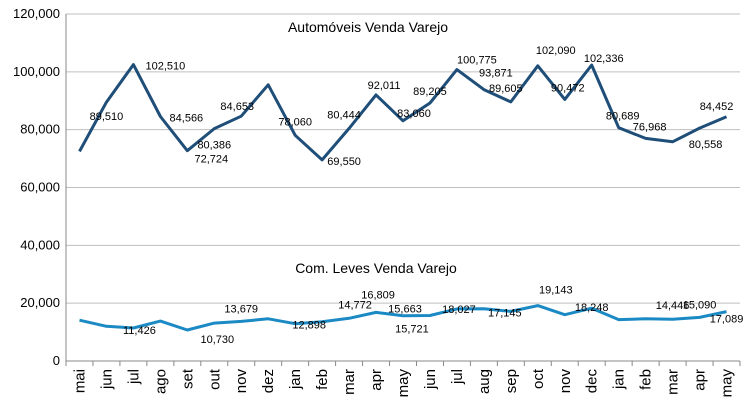 The height and width of the screenshot is (412, 750). What do you see at coordinates (568, 88) in the screenshot?
I see `data-label: 90,472` at bounding box center [568, 88].